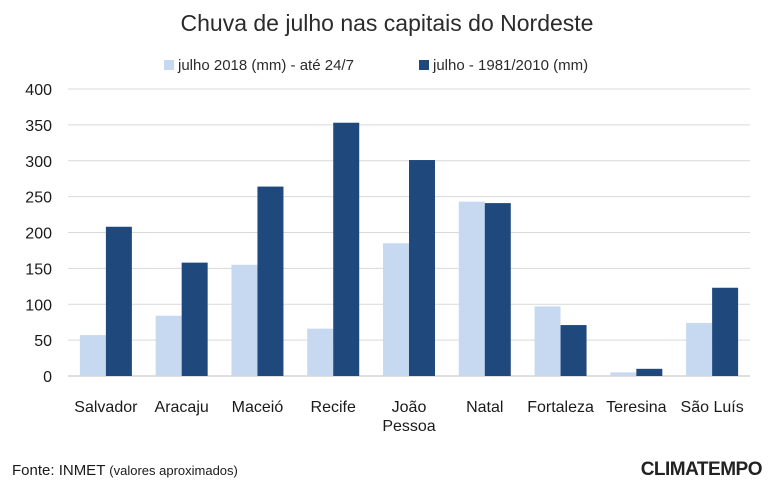  What do you see at coordinates (484, 407) in the screenshot?
I see `x-category-label: Natal` at bounding box center [484, 407].